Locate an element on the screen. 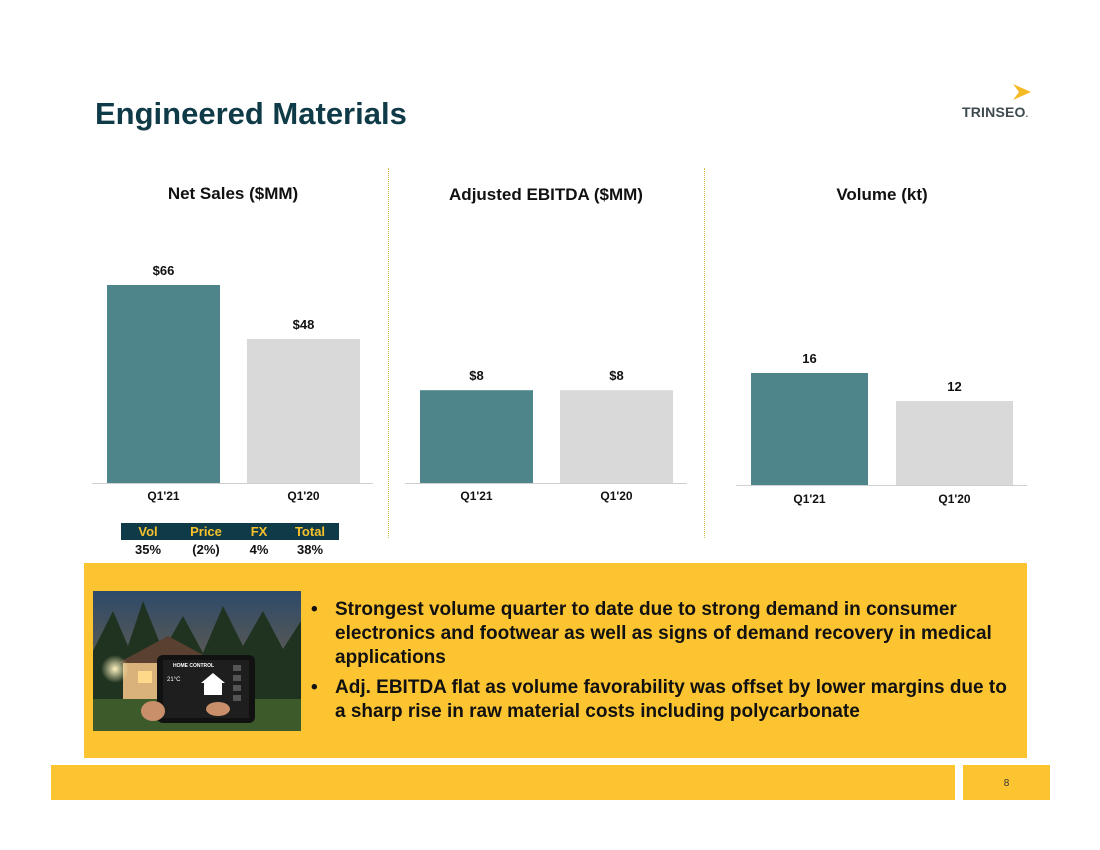 Image resolution: width=1100 pixels, height=850 pixels. data-label-adjusted-ebitda-1: $8 is located at coordinates (476, 375).